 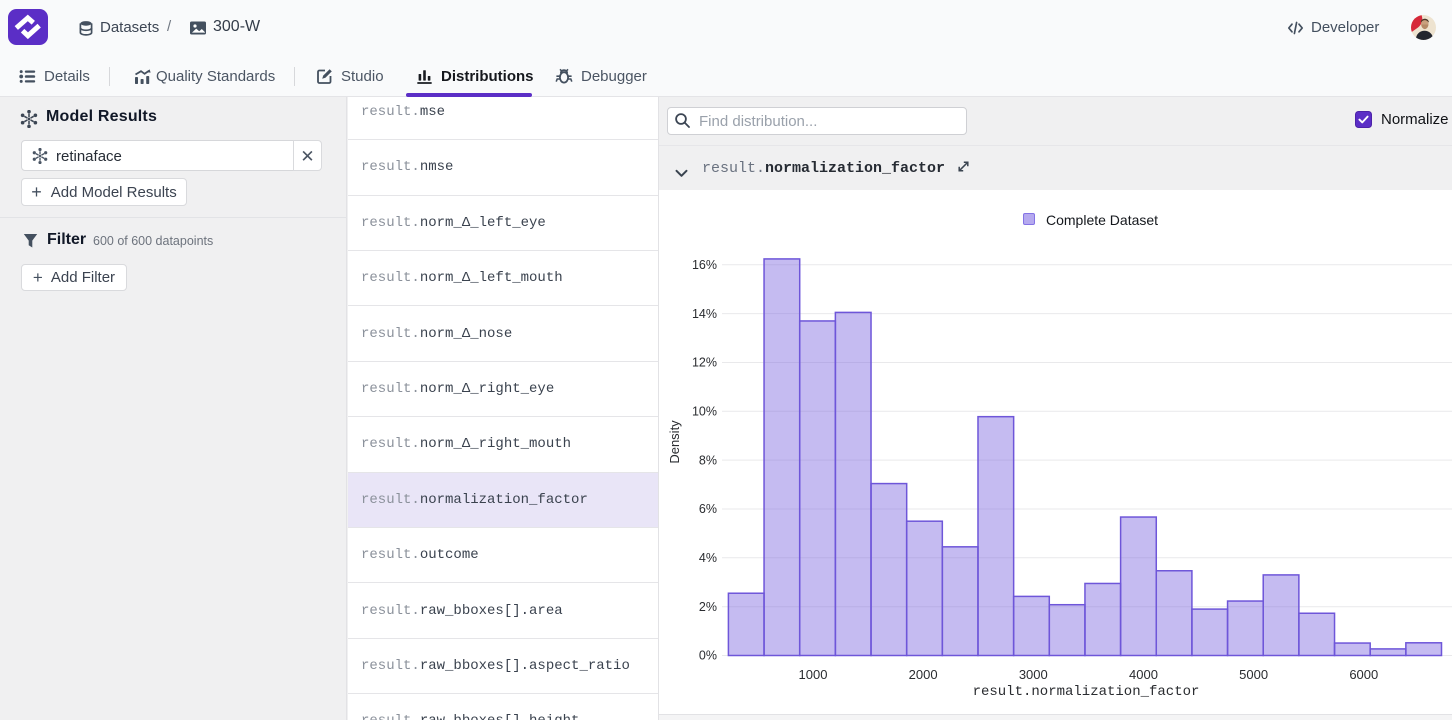 What do you see at coordinates (1086, 692) in the screenshot?
I see `svg-text: result.normalization_factor` at bounding box center [1086, 692].